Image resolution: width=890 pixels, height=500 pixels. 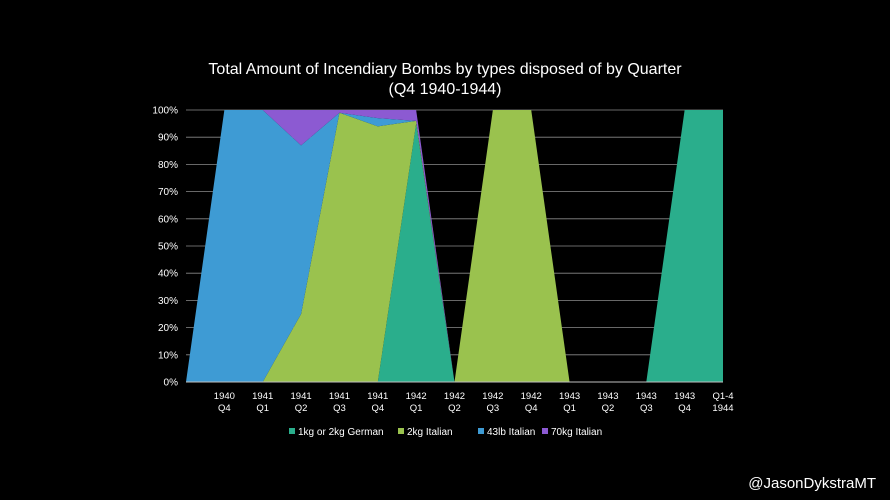 I want to click on y-tick-label: 50%, so click(x=168, y=247).